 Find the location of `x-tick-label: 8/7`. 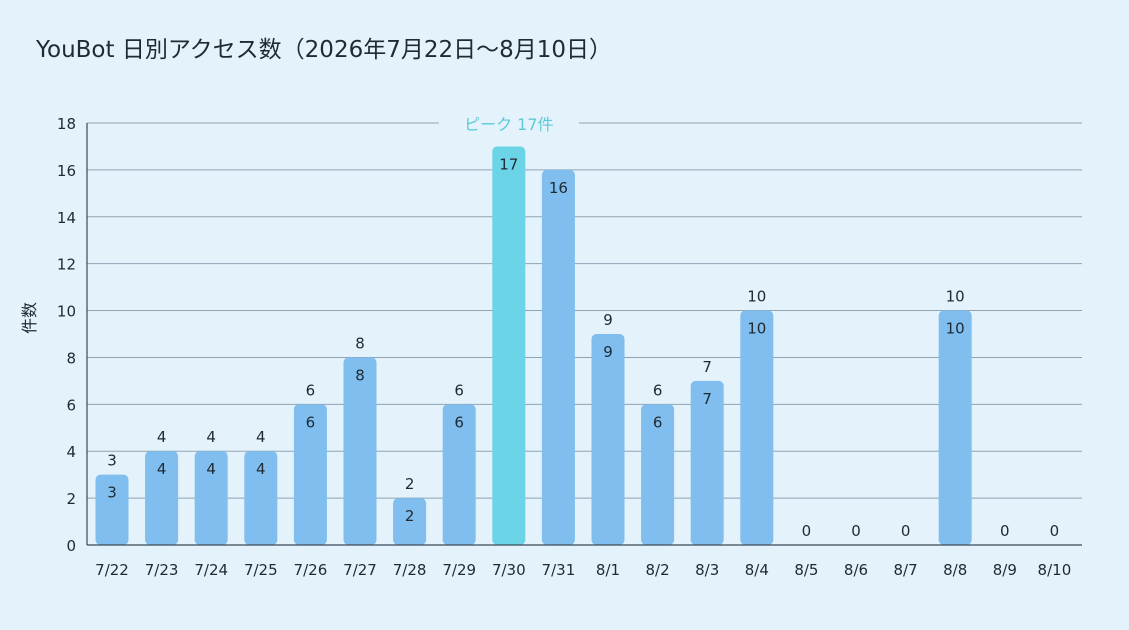

x-tick-label: 8/7 is located at coordinates (906, 570).